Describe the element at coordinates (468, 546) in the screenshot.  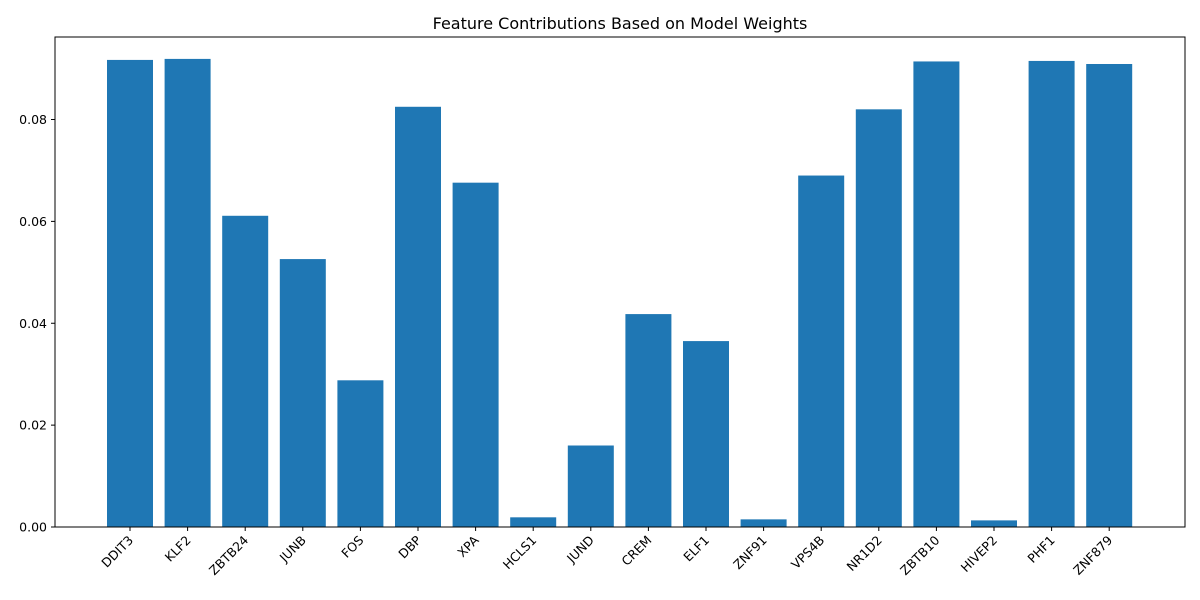
I see `x-tick-label: XPA` at that location.